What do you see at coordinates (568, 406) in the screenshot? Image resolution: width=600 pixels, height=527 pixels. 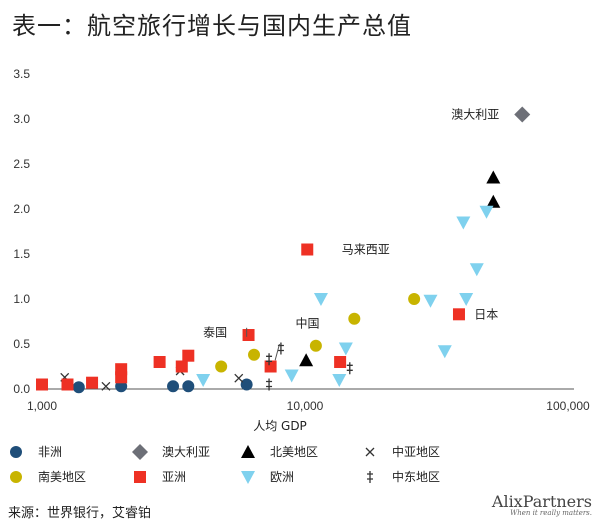 I see `x-tick-label: 100,000` at bounding box center [568, 406].